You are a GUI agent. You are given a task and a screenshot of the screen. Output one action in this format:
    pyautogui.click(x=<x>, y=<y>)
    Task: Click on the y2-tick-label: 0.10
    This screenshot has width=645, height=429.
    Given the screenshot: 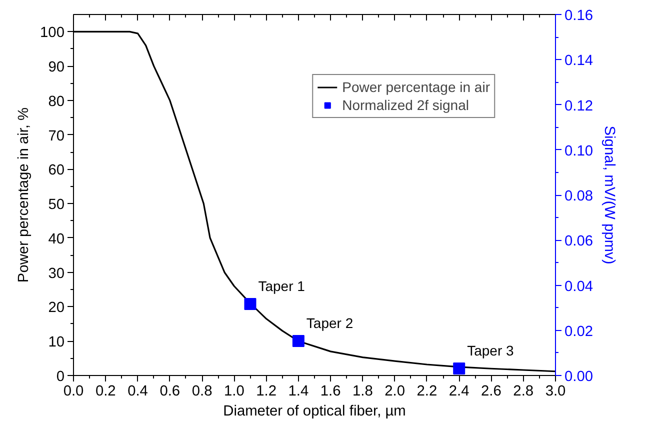 What is the action you would take?
    pyautogui.click(x=579, y=151)
    